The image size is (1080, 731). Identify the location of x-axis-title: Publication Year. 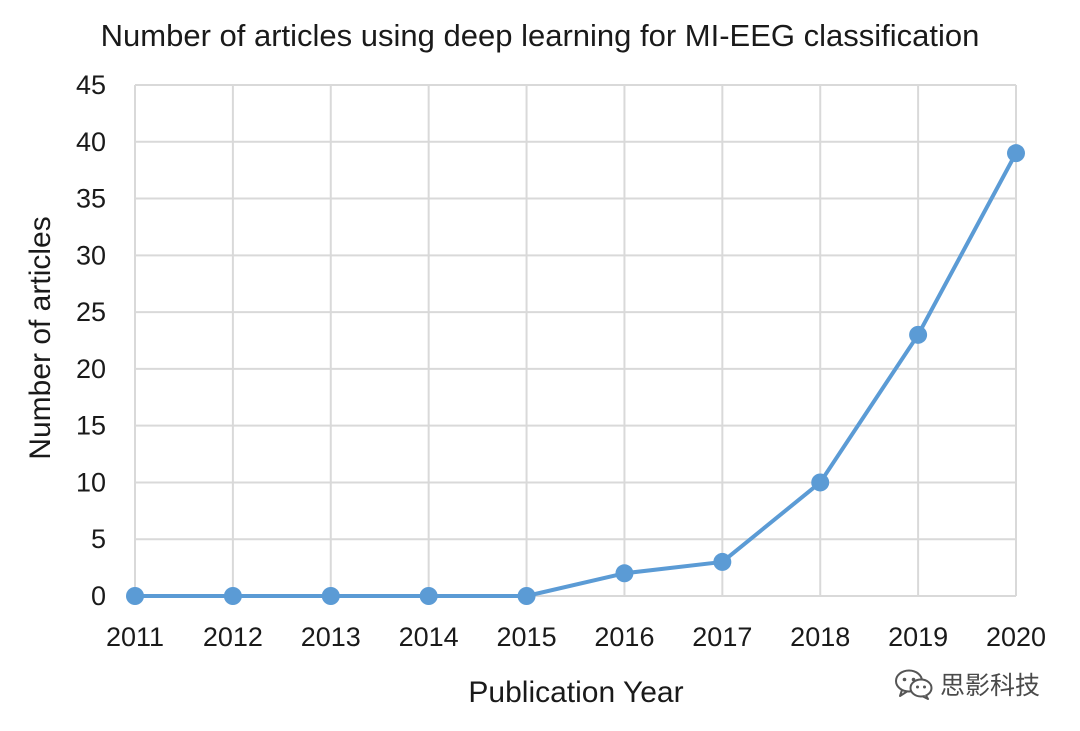
(575, 692).